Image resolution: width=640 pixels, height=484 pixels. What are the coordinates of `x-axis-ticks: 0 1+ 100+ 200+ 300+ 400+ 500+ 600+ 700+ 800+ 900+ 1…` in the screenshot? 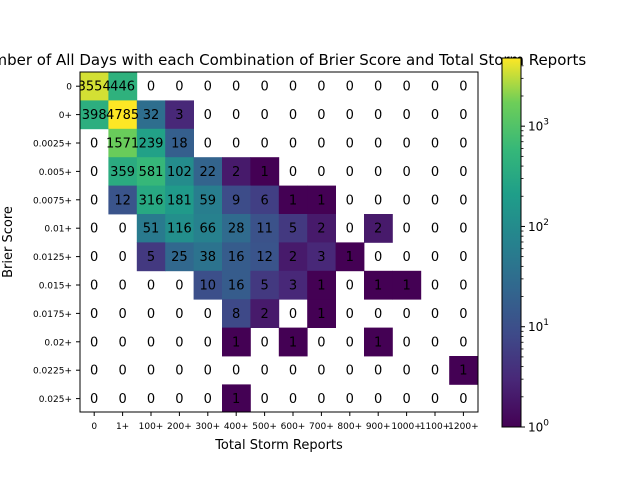 It's located at (285, 422).